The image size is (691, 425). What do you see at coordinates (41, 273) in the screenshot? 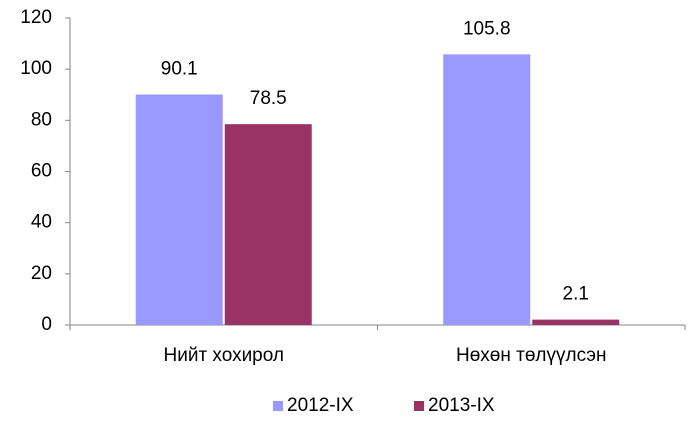
I see `y-tick-label: 20` at bounding box center [41, 273].